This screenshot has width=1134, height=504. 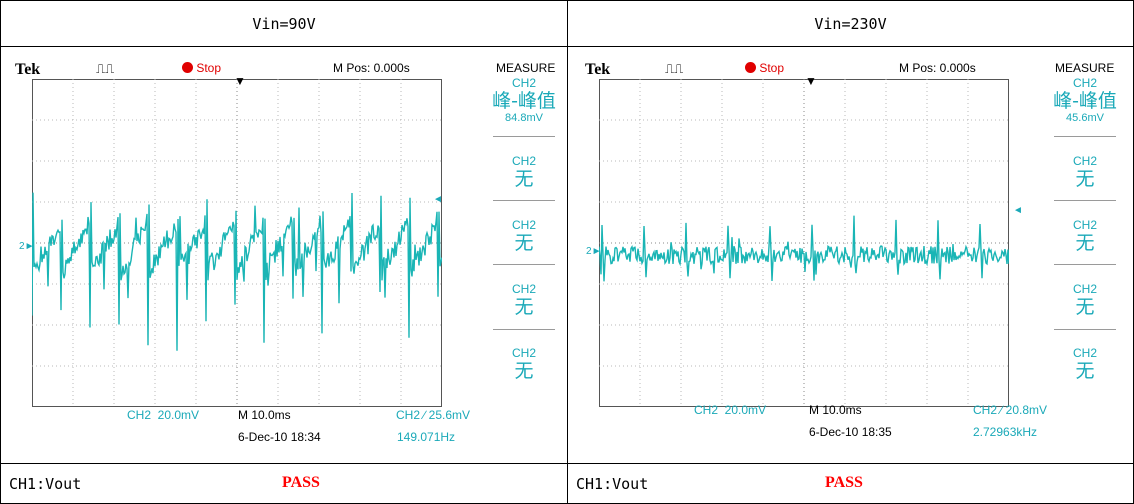 What do you see at coordinates (433, 415) in the screenshot?
I see `trigger-readout: CH2 ∕ 25.6mV` at bounding box center [433, 415].